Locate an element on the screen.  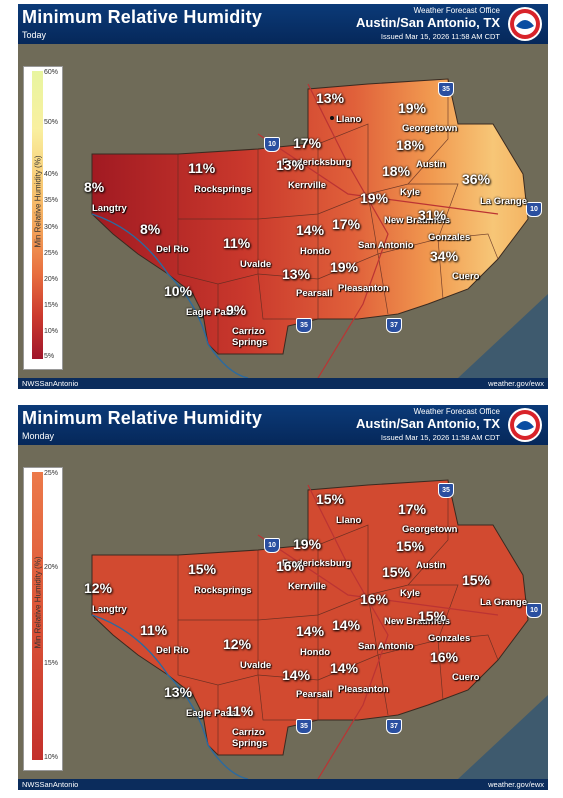
city-label-kyle: Kyle is located at coordinates (410, 192).